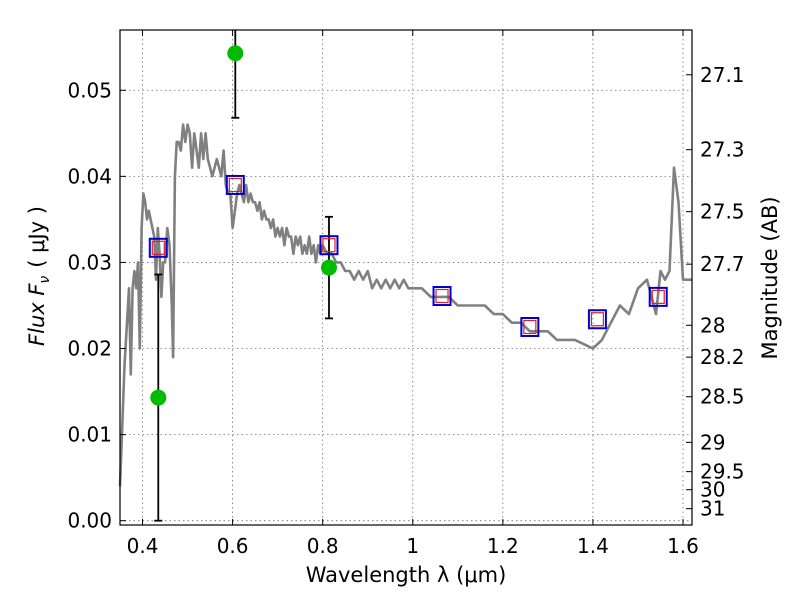  Describe the element at coordinates (722, 212) in the screenshot. I see `magnitude-tick-label: 27.5` at that location.